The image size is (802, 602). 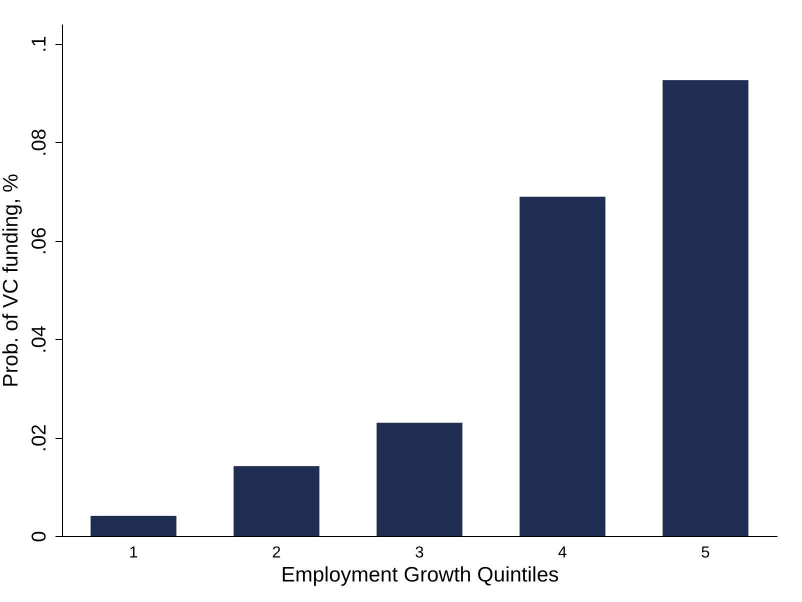 What do you see at coordinates (563, 553) in the screenshot?
I see `x-tick-label: 4` at bounding box center [563, 553].